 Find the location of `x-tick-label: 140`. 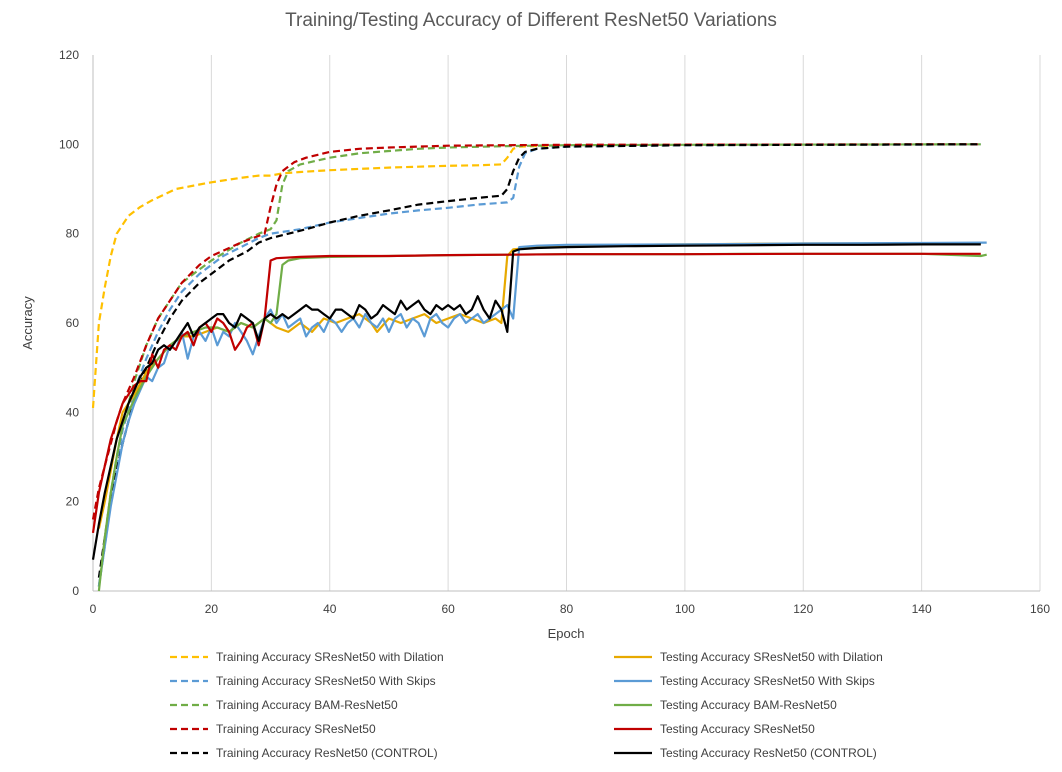

x-tick-label: 140 is located at coordinates (922, 609).